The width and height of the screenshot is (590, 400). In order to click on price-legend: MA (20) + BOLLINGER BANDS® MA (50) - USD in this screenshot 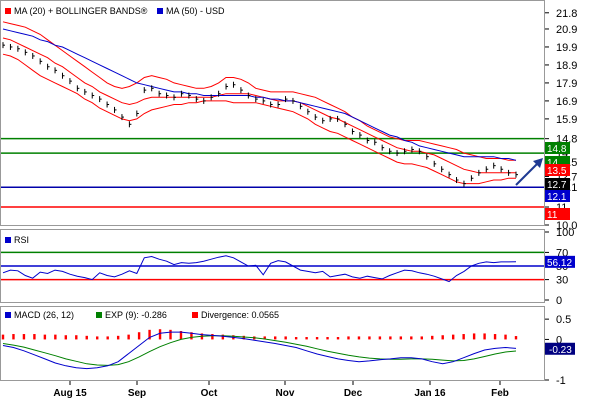, I will do `click(115, 11)`.